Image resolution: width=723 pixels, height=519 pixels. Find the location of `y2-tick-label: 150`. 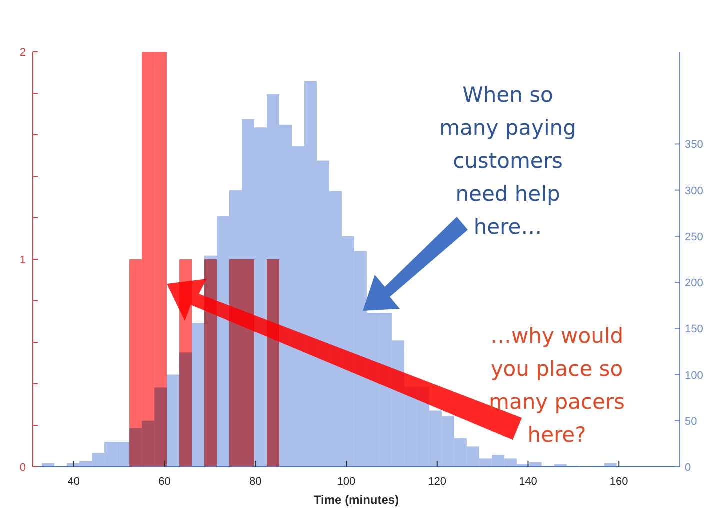

y2-tick-label: 150 is located at coordinates (694, 330).